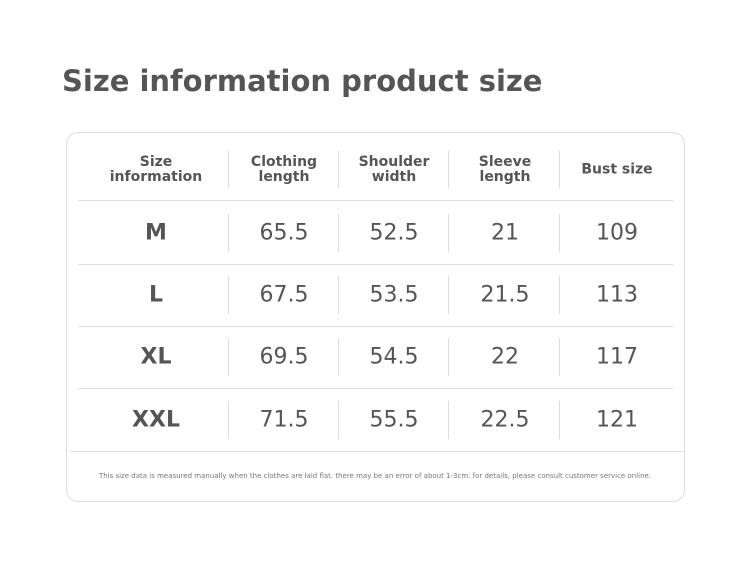 The image size is (750, 587). What do you see at coordinates (505, 295) in the screenshot?
I see `size-value: 21.5` at bounding box center [505, 295].